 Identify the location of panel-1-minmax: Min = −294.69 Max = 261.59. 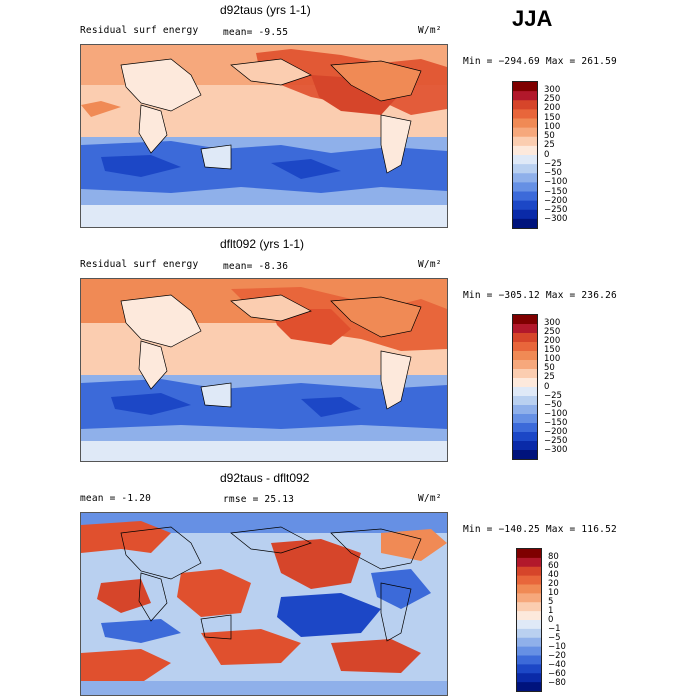
(540, 61).